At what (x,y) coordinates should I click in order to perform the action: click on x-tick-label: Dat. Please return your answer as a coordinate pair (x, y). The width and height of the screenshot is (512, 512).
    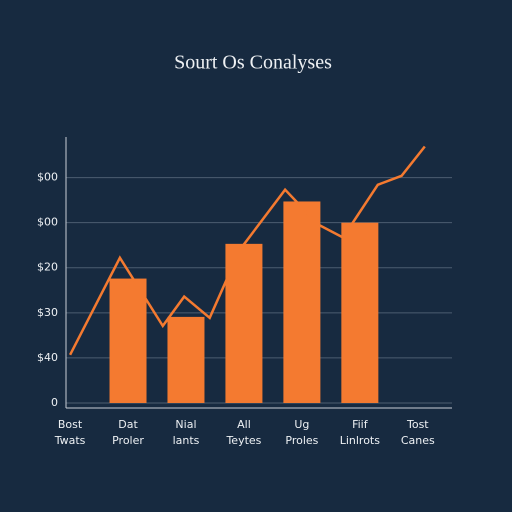
    Looking at the image, I should click on (128, 424).